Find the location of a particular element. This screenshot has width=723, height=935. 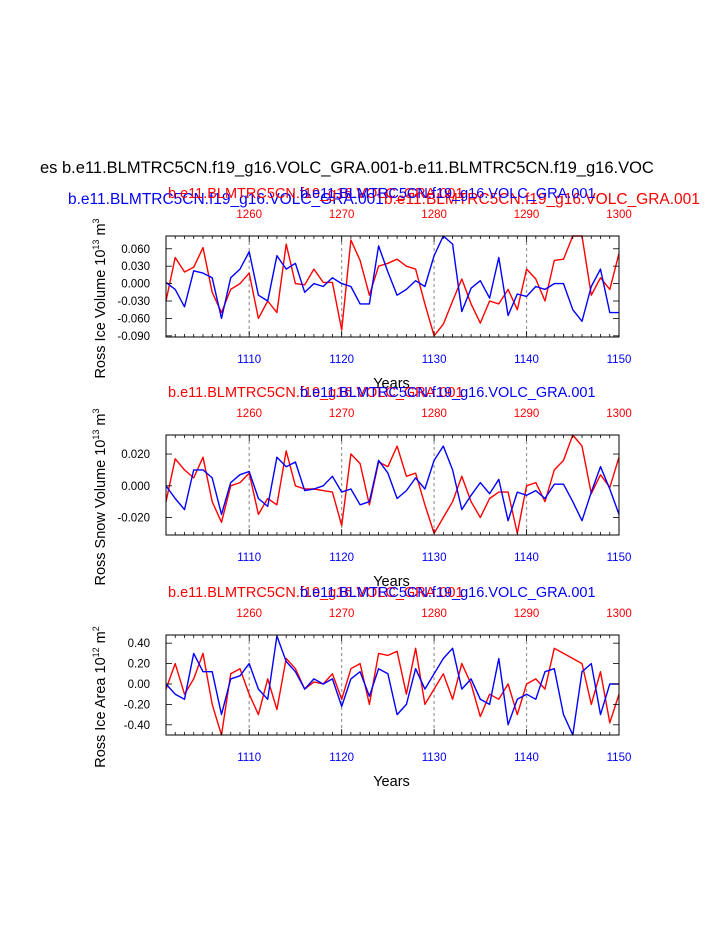

y-tick-label: -0.030 is located at coordinates (133, 302).